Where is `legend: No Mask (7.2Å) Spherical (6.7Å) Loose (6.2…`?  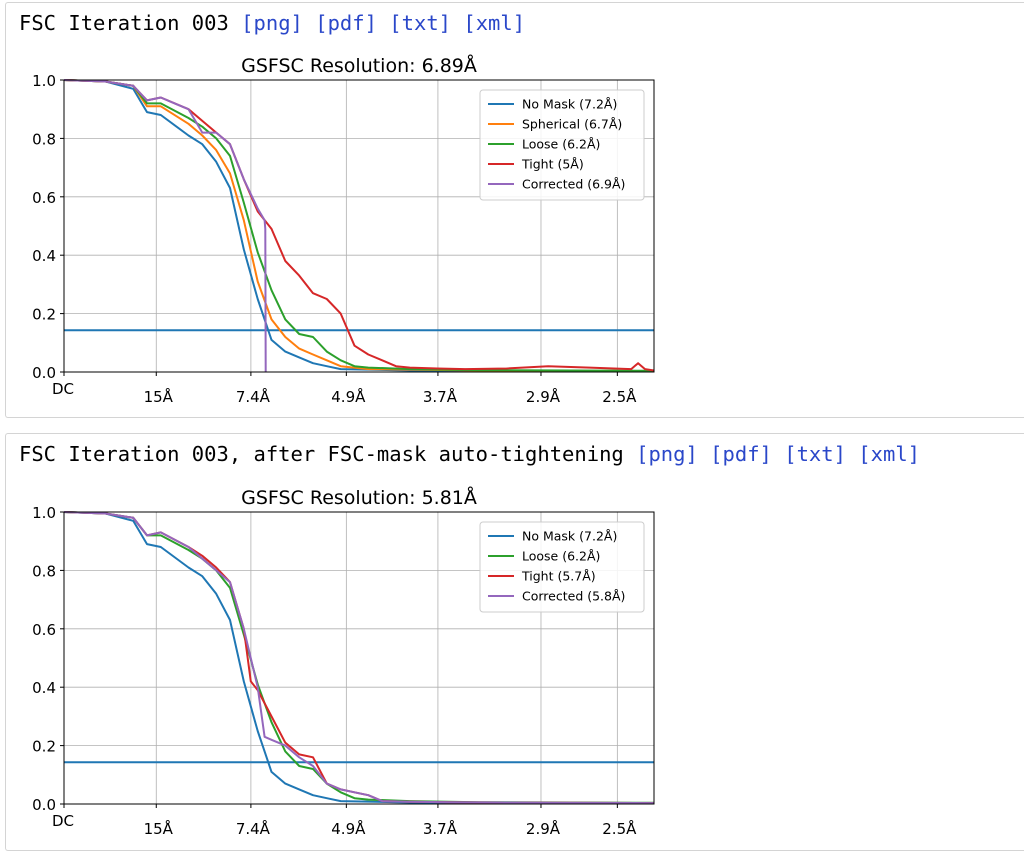 legend: No Mask (7.2Å) Spherical (6.7Å) Loose (6.2… is located at coordinates (562, 145).